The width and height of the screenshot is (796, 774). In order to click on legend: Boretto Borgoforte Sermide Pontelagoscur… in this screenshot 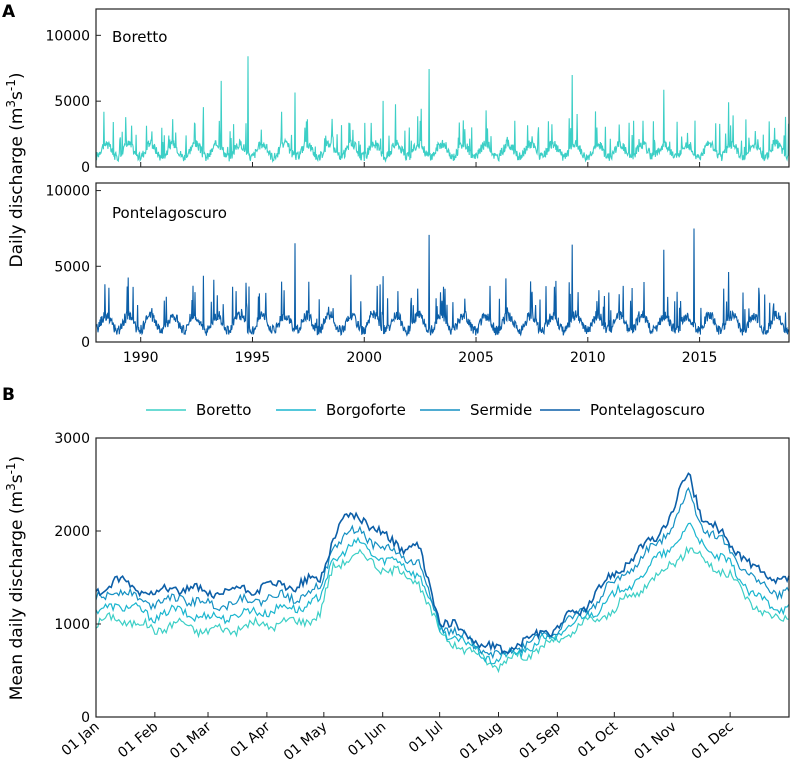, I will do `click(425, 410)`.